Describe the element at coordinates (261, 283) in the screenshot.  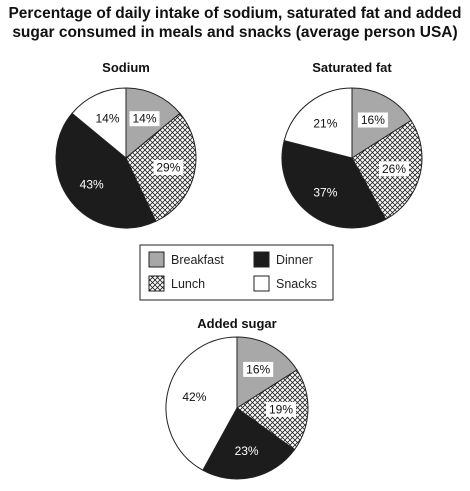
I see `legend-swatch-snacks` at that location.